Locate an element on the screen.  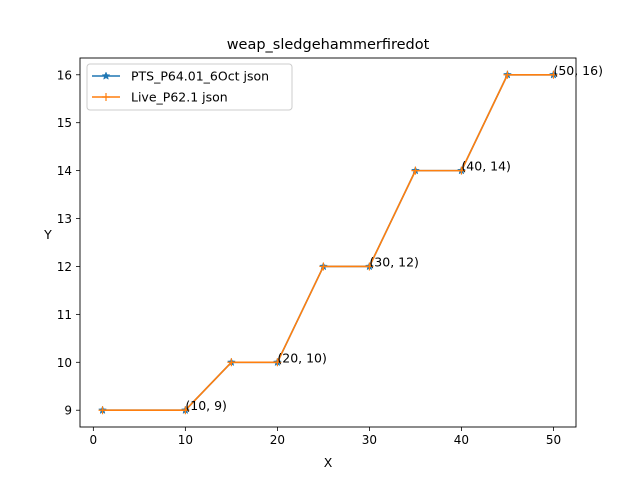
legend-label-1: PTS_P64.01_6Oct json is located at coordinates (200, 76).